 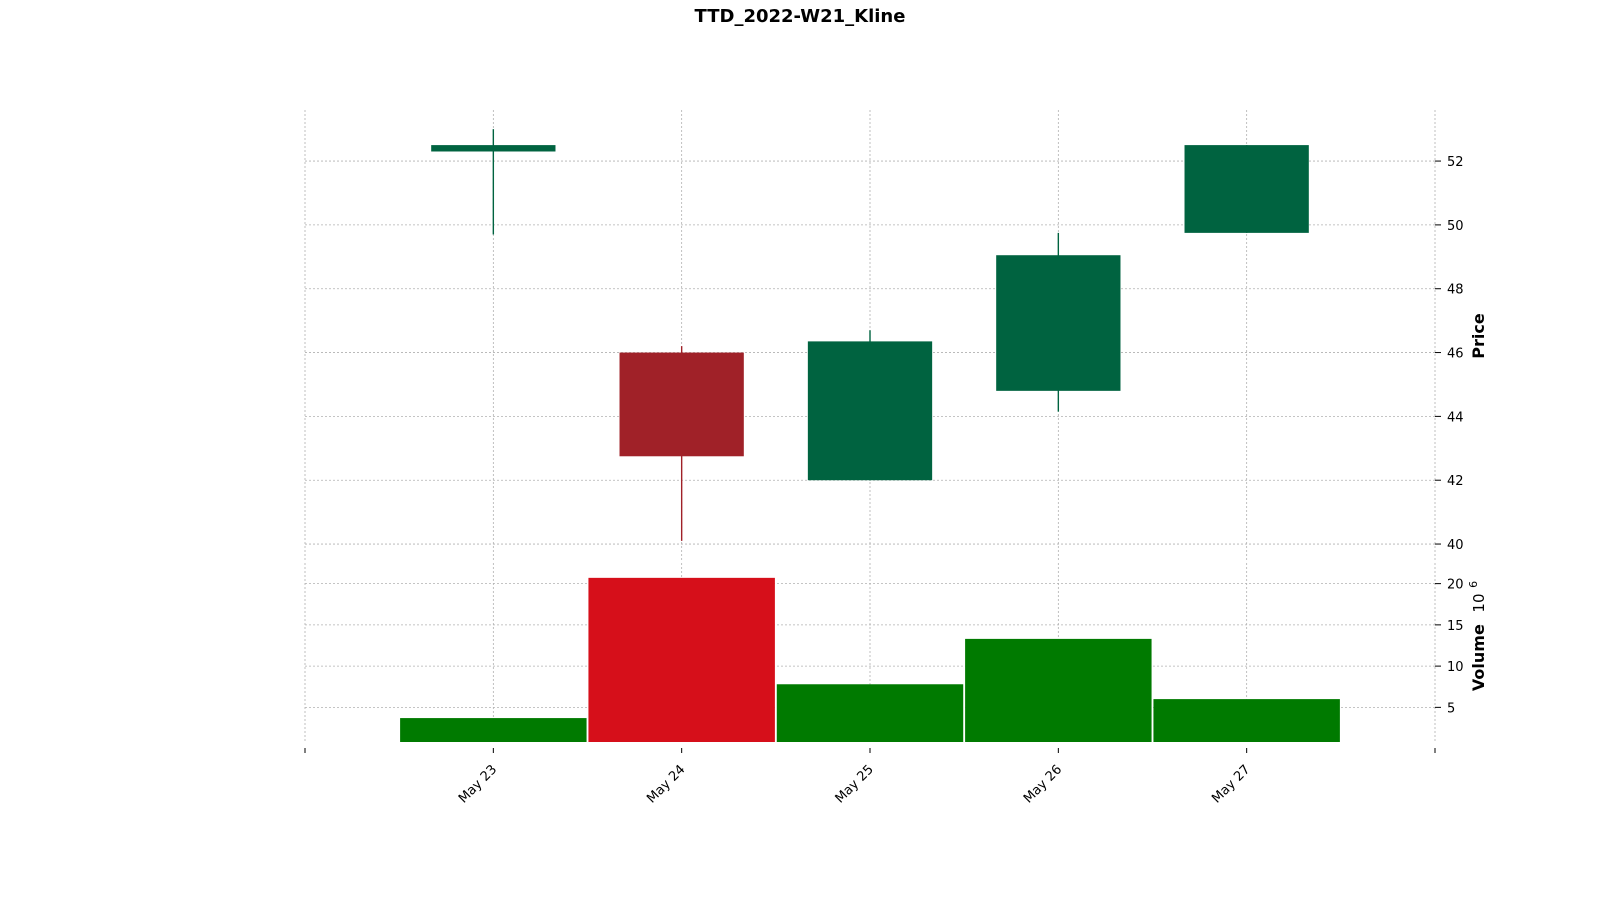 What do you see at coordinates (800, 16) in the screenshot?
I see `chart-title: TTD_2022-W21_Kline` at bounding box center [800, 16].